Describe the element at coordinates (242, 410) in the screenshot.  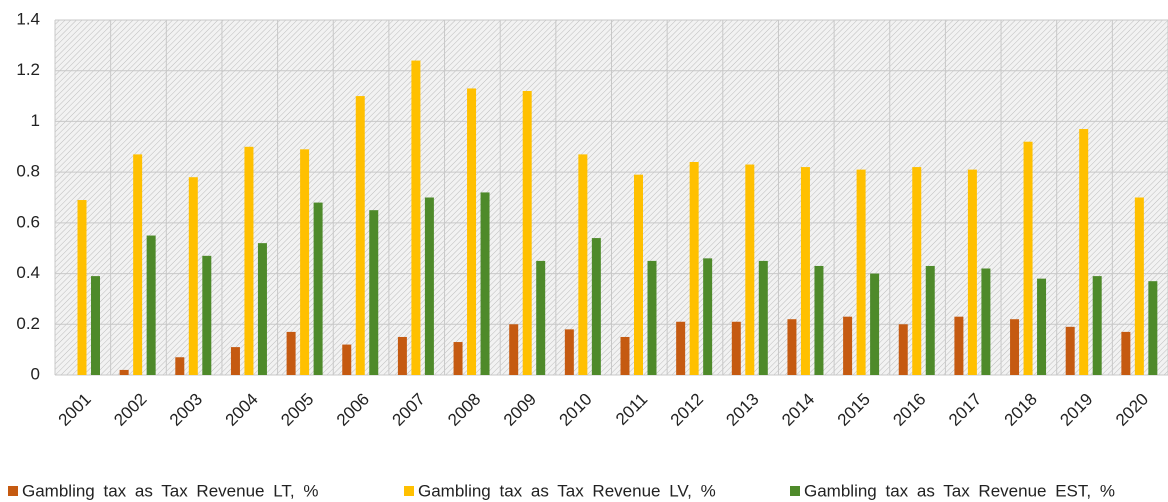
I see `x-tick-label: 2004` at that location.